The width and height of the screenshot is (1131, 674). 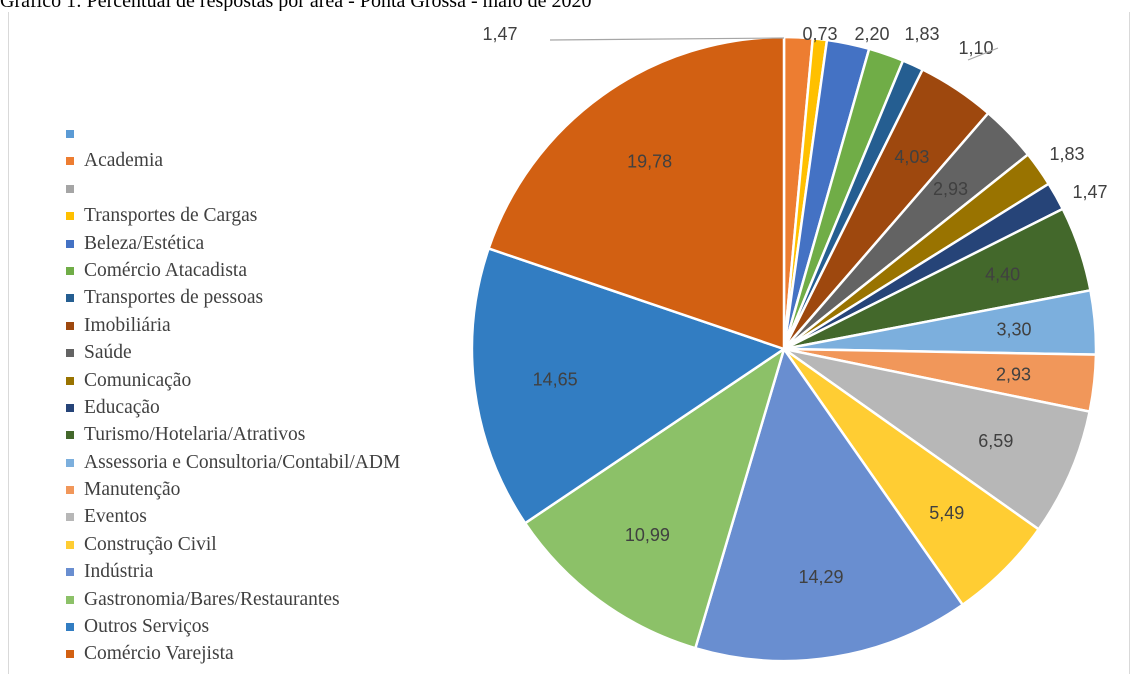 I want to click on data-label: 14,65, so click(x=555, y=379).